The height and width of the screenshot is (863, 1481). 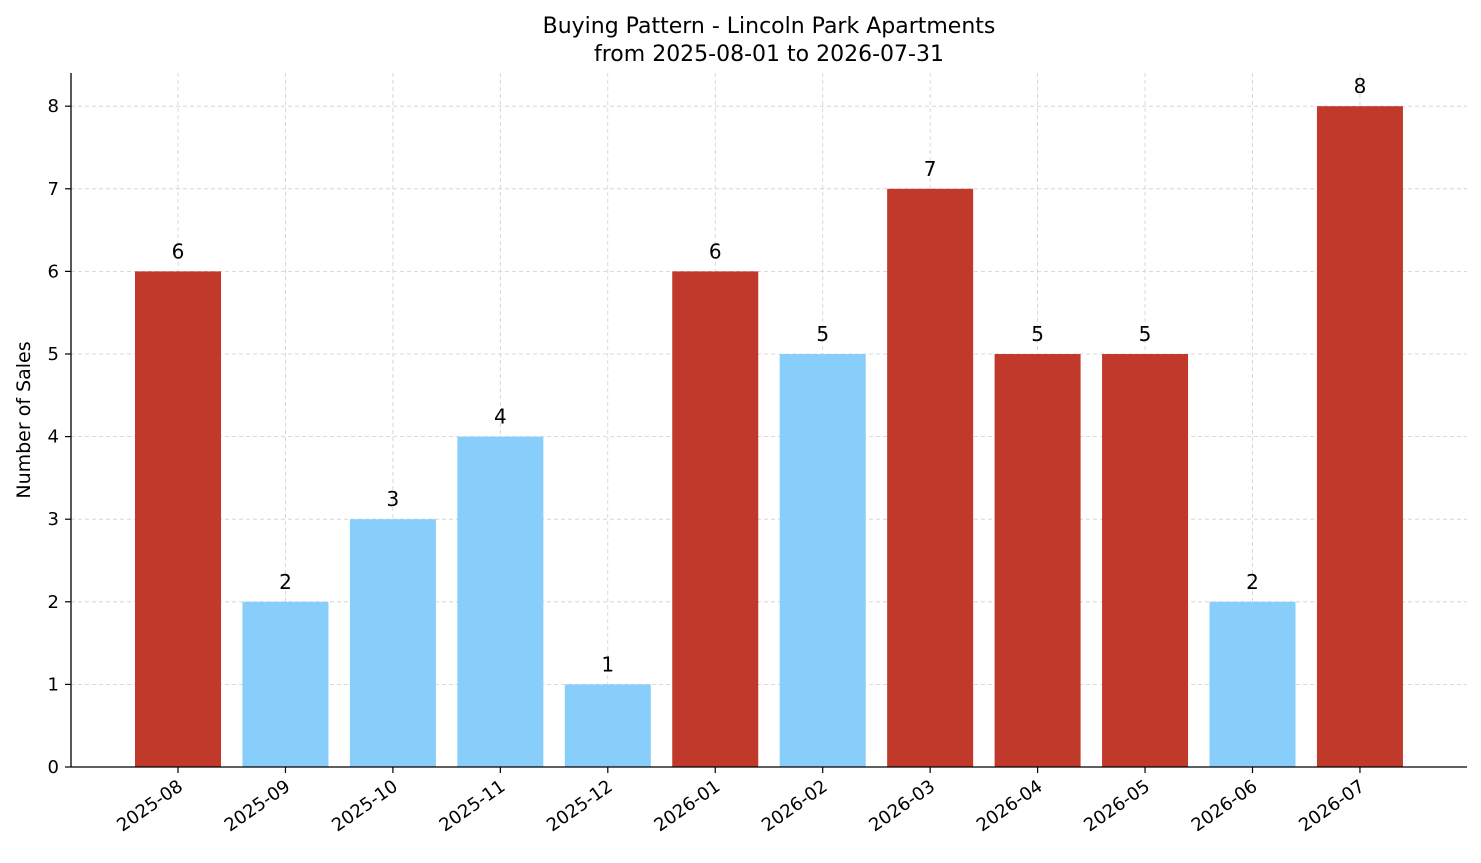 What do you see at coordinates (53, 437) in the screenshot?
I see `y-tick-label: 4` at bounding box center [53, 437].